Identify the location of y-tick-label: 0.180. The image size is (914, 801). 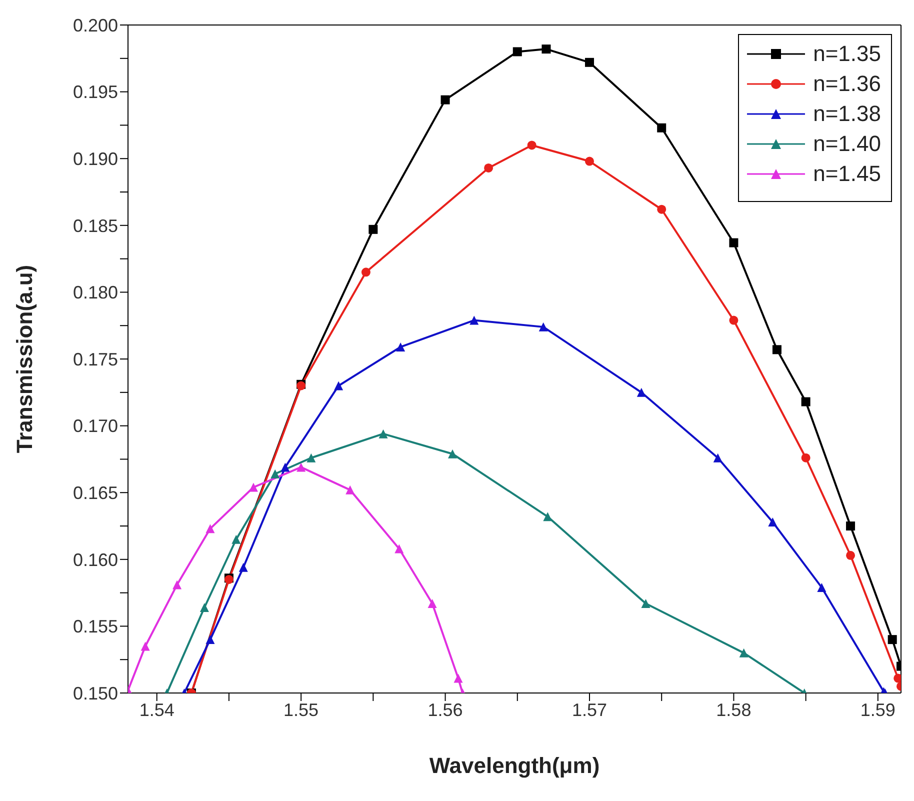
(95, 292).